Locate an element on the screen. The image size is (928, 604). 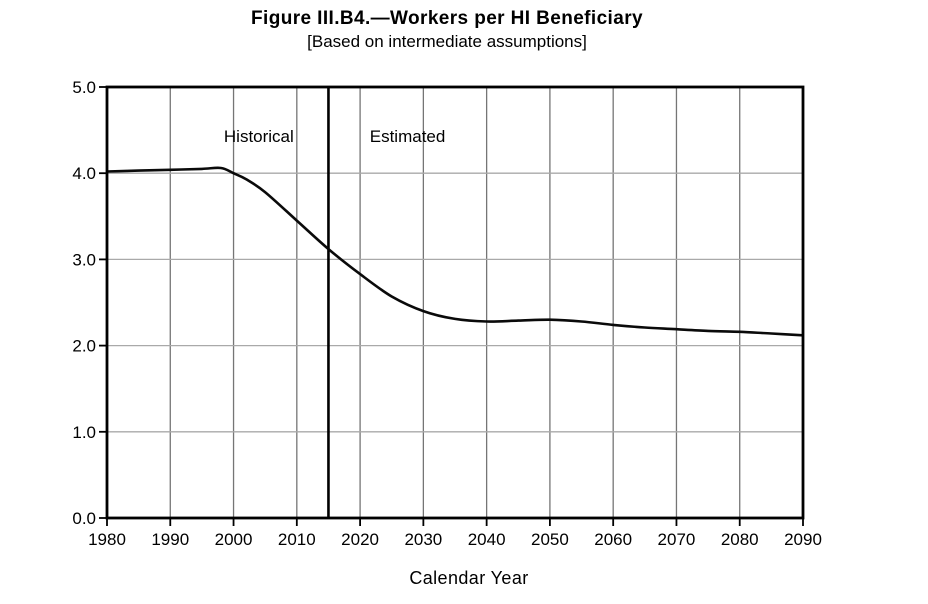
x-tick-label: 2080 is located at coordinates (740, 539).